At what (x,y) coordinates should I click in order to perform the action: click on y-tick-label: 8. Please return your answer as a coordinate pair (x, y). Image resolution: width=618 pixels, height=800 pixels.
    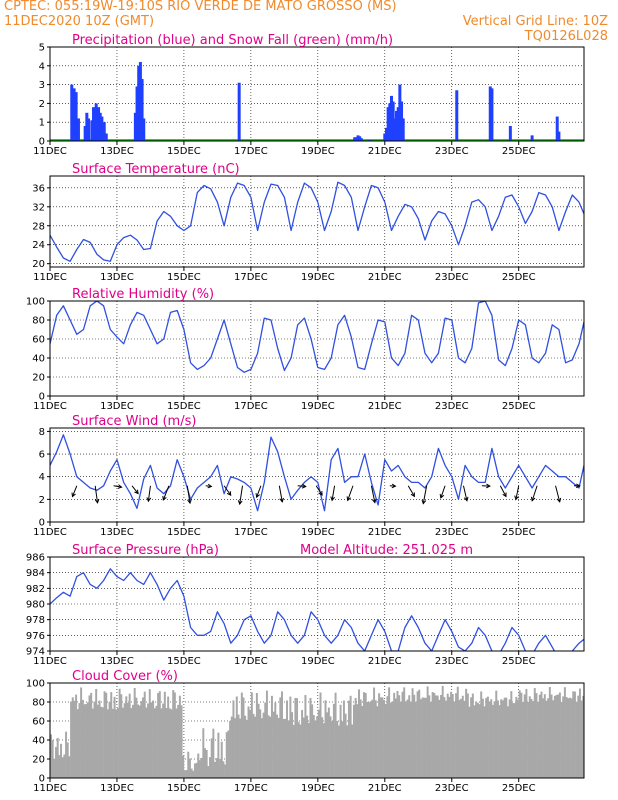
    Looking at the image, I should click on (42, 432).